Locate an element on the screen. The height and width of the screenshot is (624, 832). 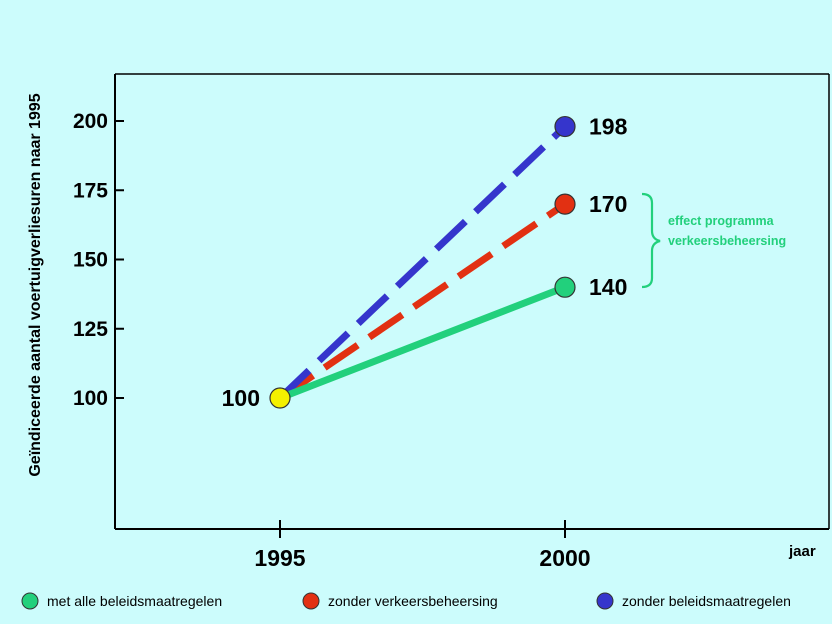
legend-label: met alle beleidsmaatregelen is located at coordinates (134, 601).